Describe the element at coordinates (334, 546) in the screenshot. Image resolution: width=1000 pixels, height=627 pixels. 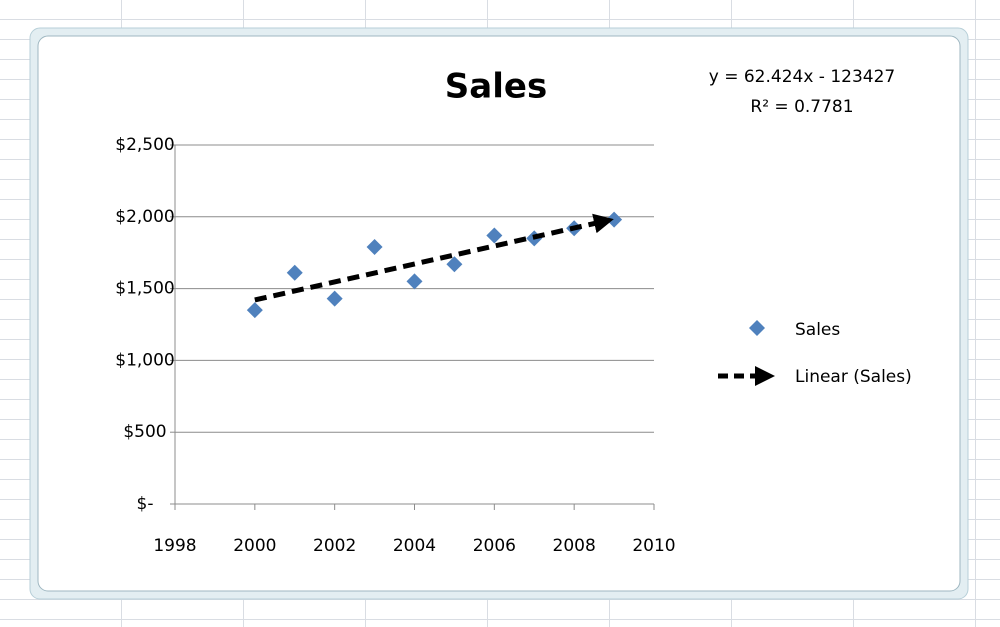
I see `x-tick-label: 2002` at that location.